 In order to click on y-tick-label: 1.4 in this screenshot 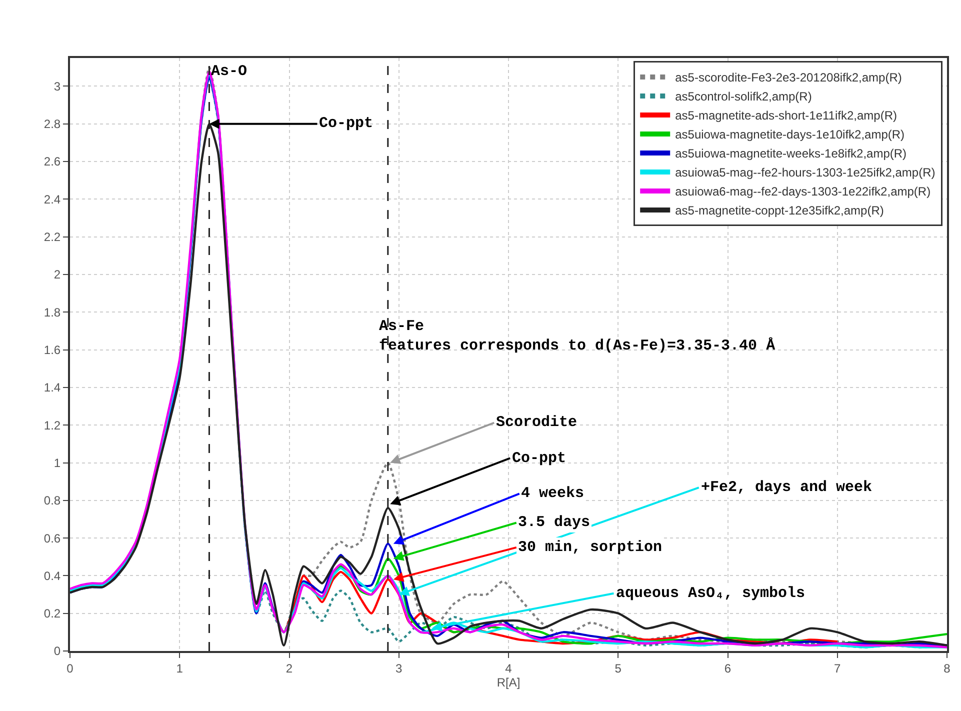, I will do `click(52, 387)`.